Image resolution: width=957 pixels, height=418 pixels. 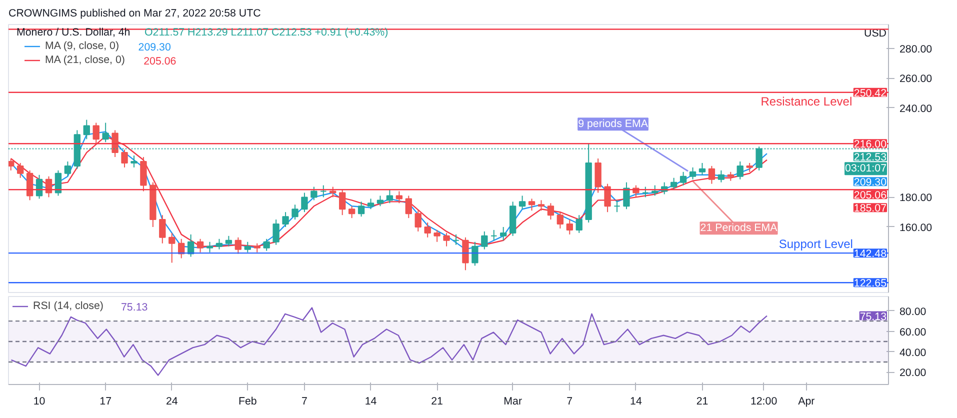 What do you see at coordinates (870, 254) in the screenshot?
I see `ref-line-label: 142.48` at bounding box center [870, 254].